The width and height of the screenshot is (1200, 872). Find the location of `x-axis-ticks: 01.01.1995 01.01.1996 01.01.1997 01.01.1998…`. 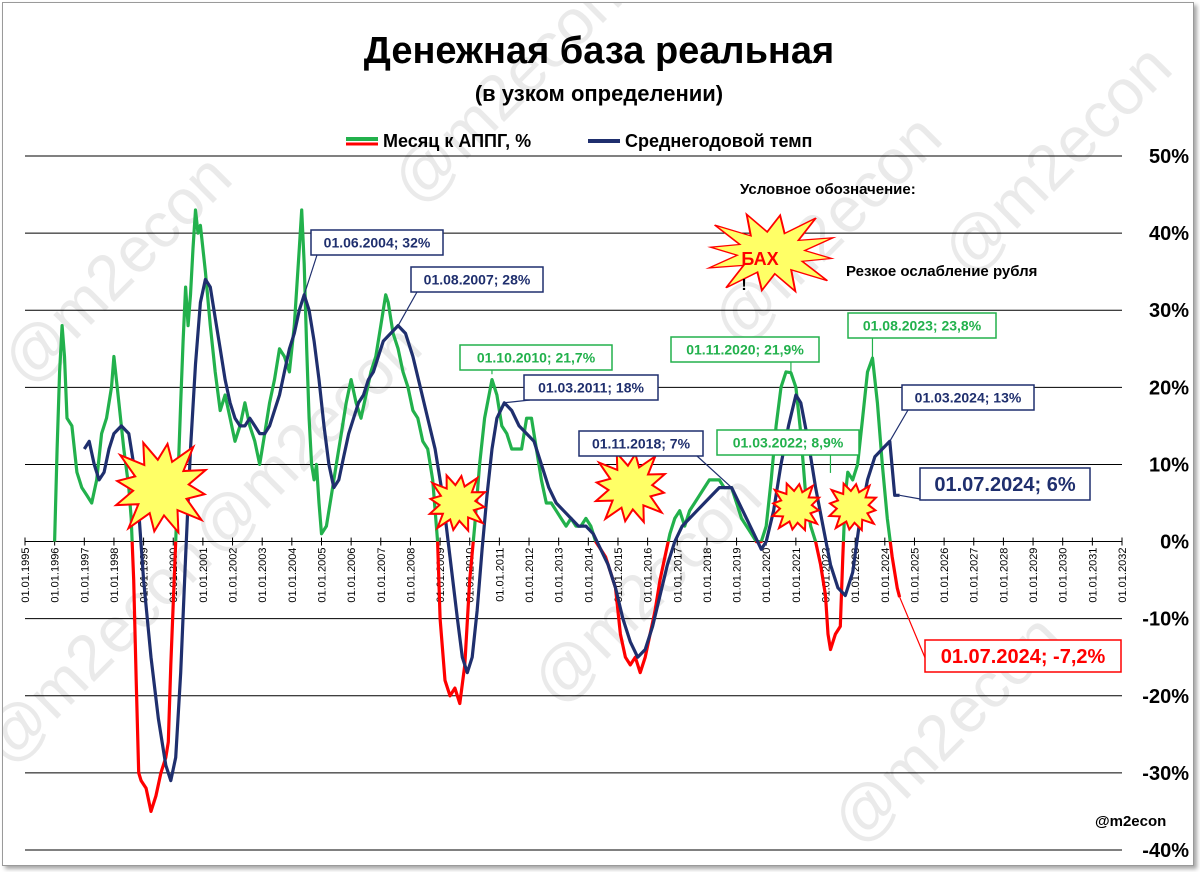

x-axis-ticks: 01.01.1995 01.01.1996 01.01.1997 01.01.1998… is located at coordinates (574, 570).